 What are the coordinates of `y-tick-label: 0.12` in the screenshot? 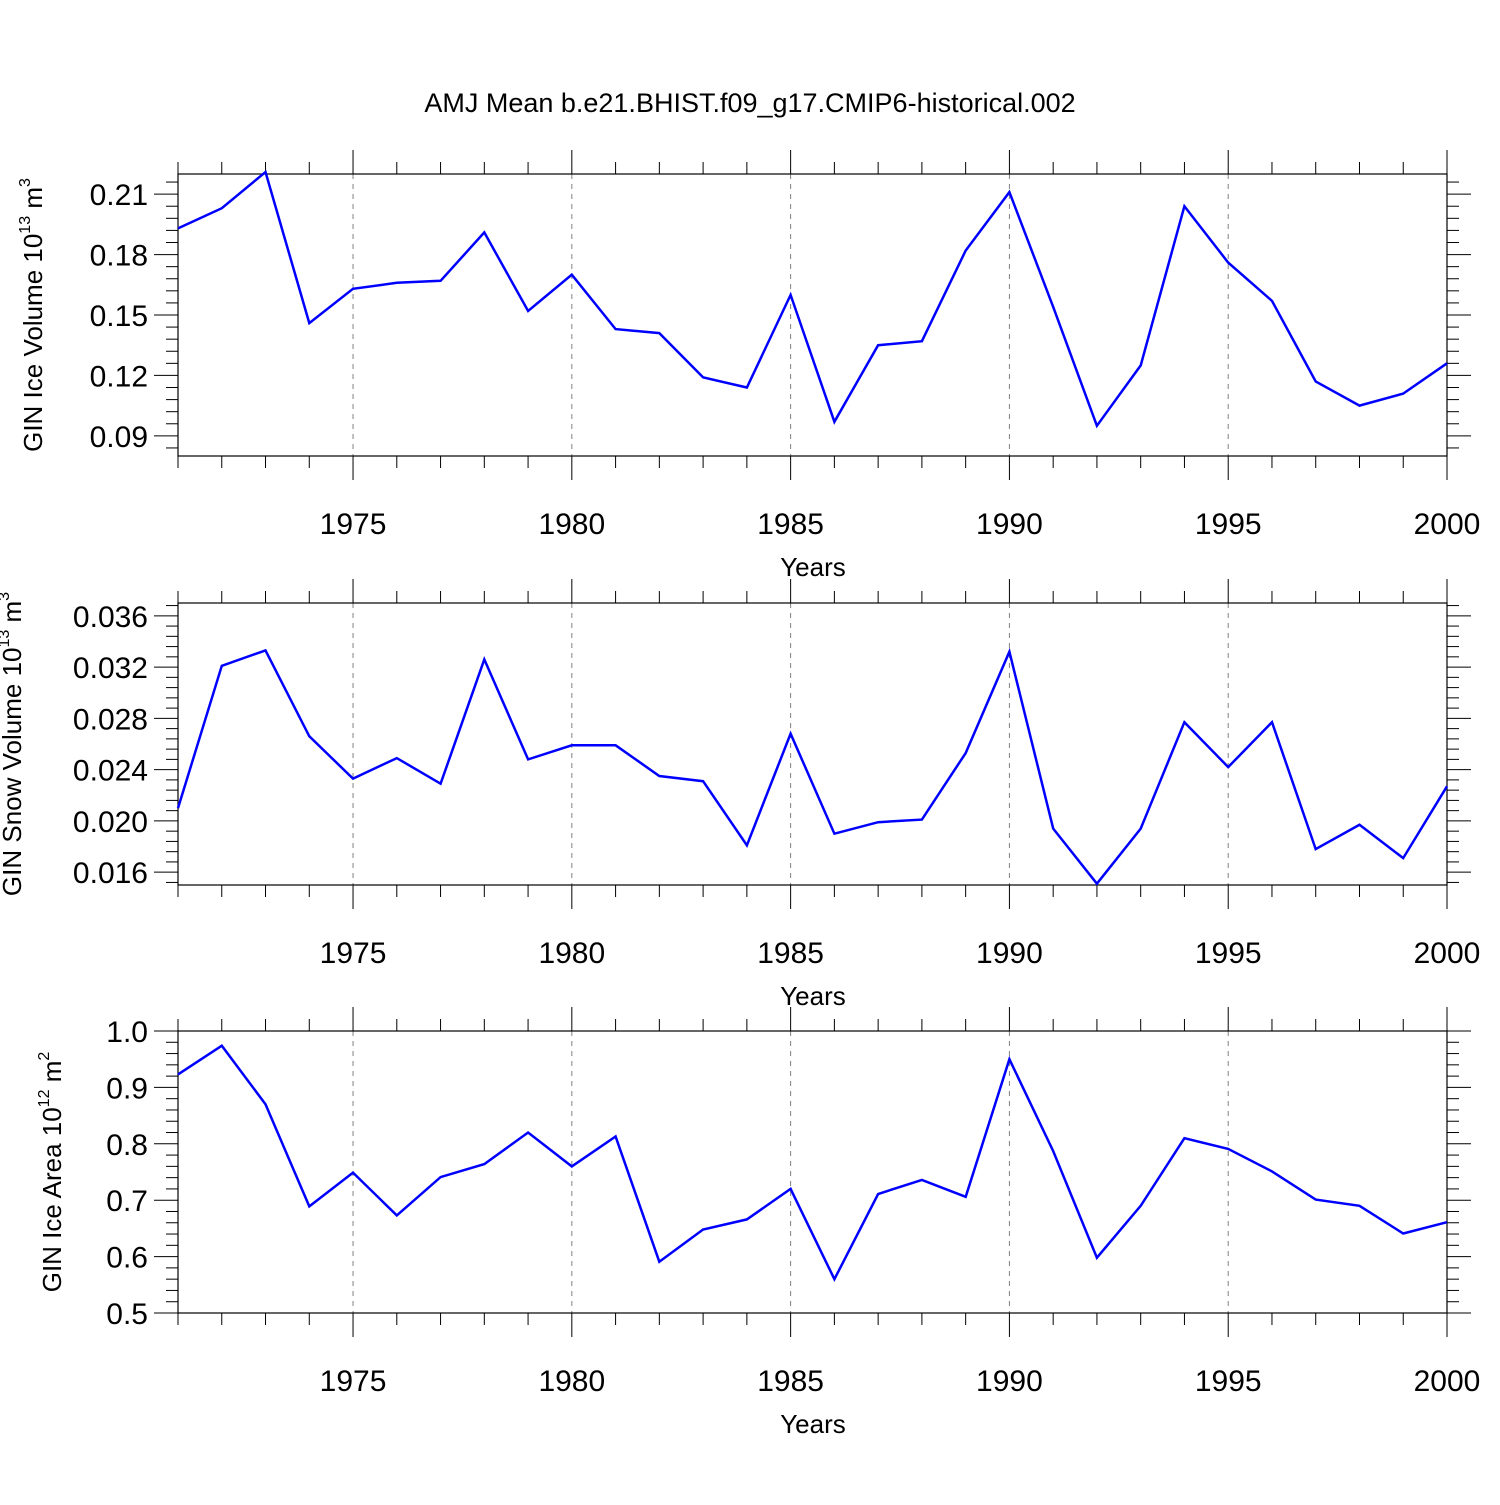 It's located at (119, 376).